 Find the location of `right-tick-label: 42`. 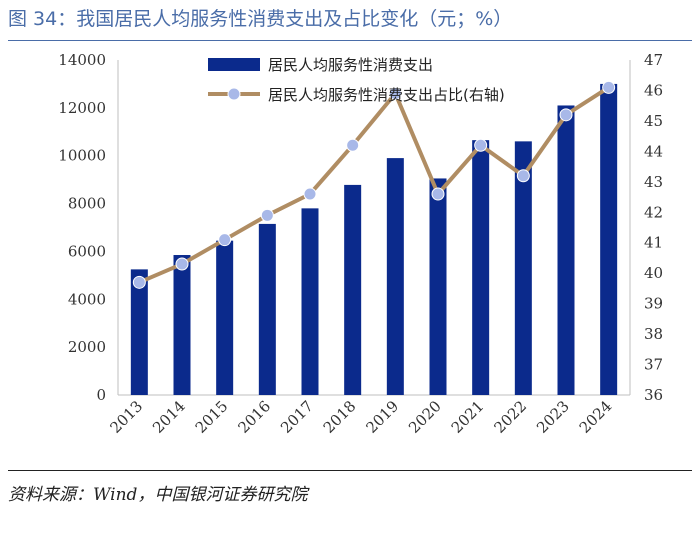

right-tick-label: 42 is located at coordinates (653, 212).